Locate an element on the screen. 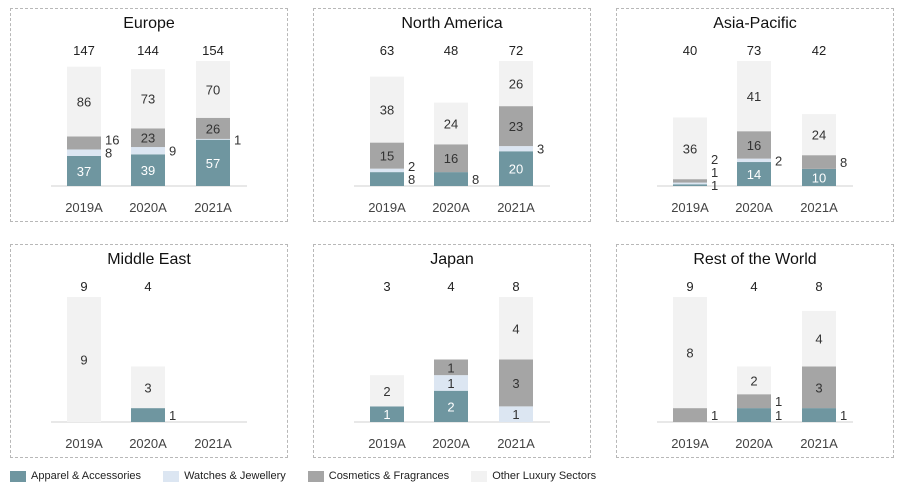  data-label: 70 is located at coordinates (213, 89).